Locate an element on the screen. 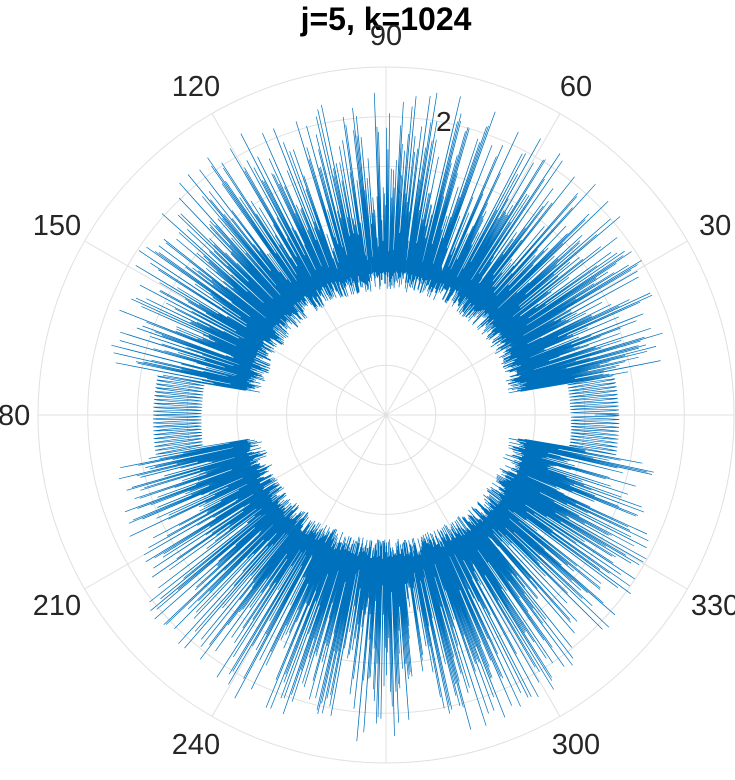 Image resolution: width=735 pixels, height=780 pixels. theta-tick-label: 60 is located at coordinates (576, 87).